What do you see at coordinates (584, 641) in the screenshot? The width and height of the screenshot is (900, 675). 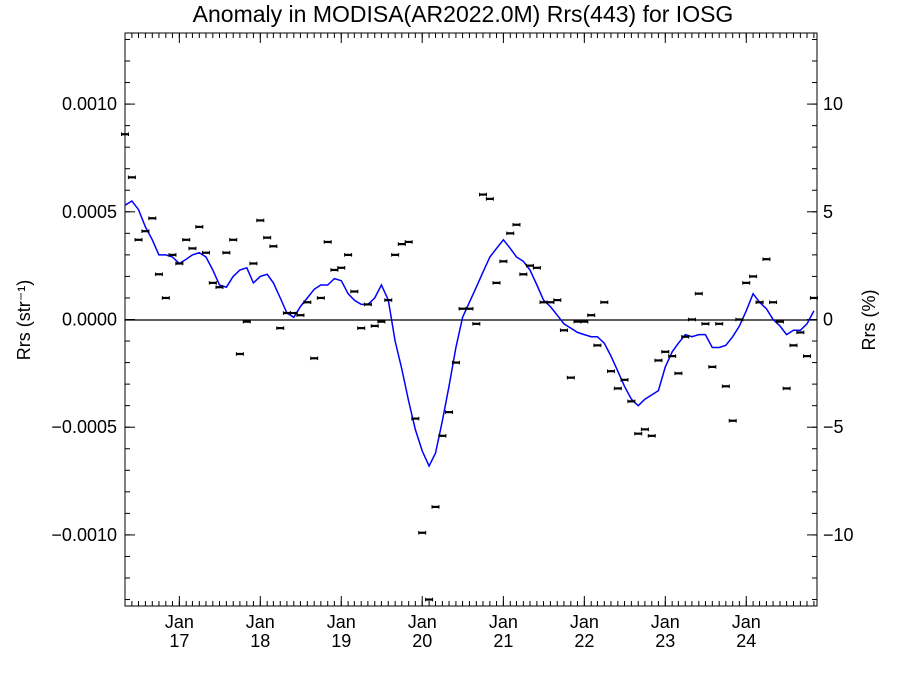 I see `x-tick-label-year: 22` at bounding box center [584, 641].